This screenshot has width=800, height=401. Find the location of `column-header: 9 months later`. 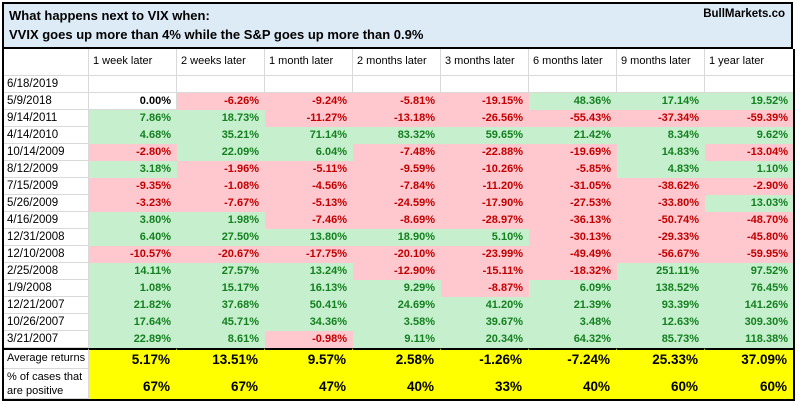

column-header: 9 months later is located at coordinates (661, 62).